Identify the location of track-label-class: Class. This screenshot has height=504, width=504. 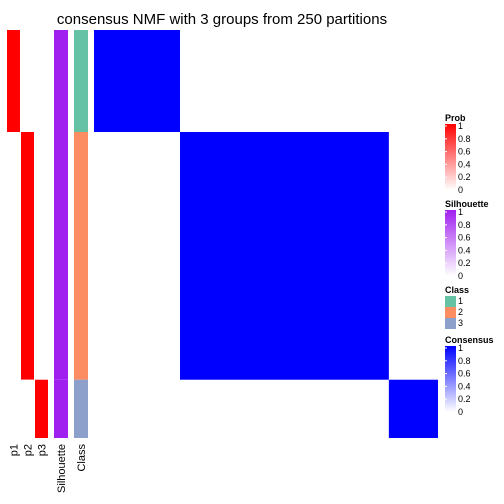
(82, 458).